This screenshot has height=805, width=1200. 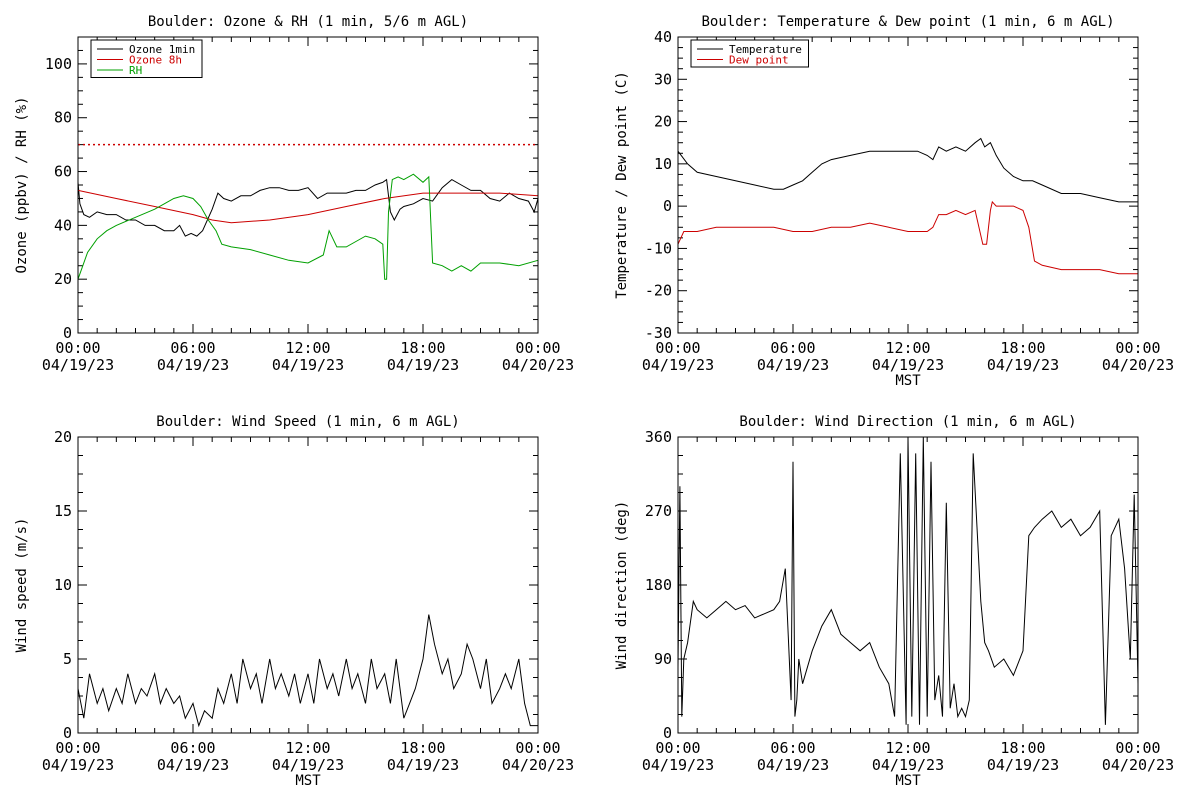 I want to click on y-tick-label: 270, so click(x=658, y=511).